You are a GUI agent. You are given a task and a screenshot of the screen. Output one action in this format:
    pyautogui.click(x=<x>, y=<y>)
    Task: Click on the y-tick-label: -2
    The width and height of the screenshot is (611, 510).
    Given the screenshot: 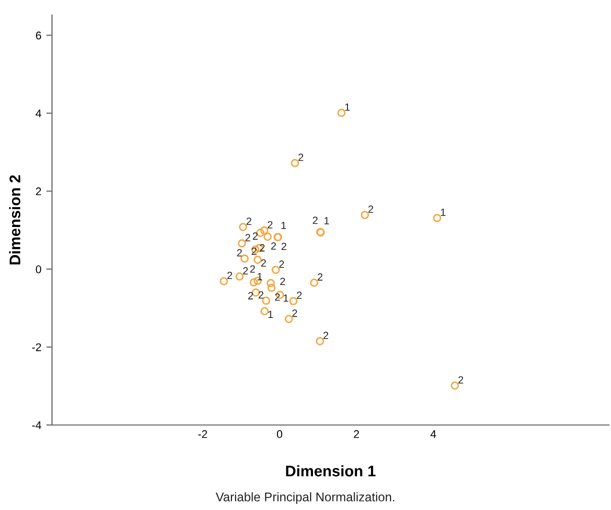 What is the action you would take?
    pyautogui.click(x=37, y=347)
    